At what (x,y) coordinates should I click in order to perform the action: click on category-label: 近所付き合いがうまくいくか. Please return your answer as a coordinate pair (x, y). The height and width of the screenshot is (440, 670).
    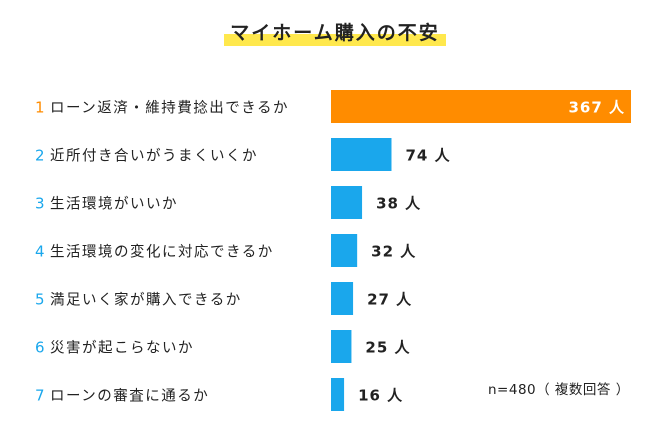
    Looking at the image, I should click on (154, 156).